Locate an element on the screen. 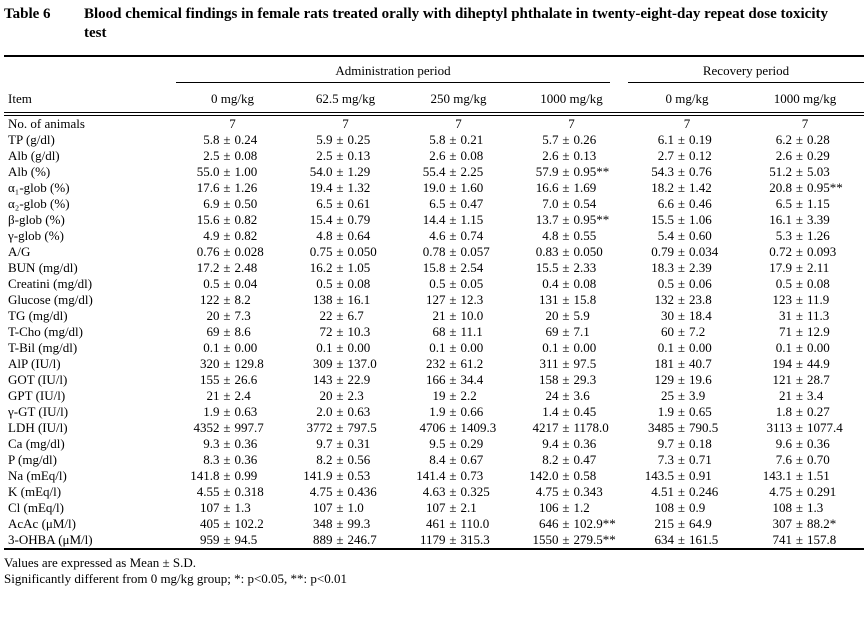 Image resolution: width=868 pixels, height=640 pixels. administration-period-cell: Administration period is located at coordinates (402, 69).